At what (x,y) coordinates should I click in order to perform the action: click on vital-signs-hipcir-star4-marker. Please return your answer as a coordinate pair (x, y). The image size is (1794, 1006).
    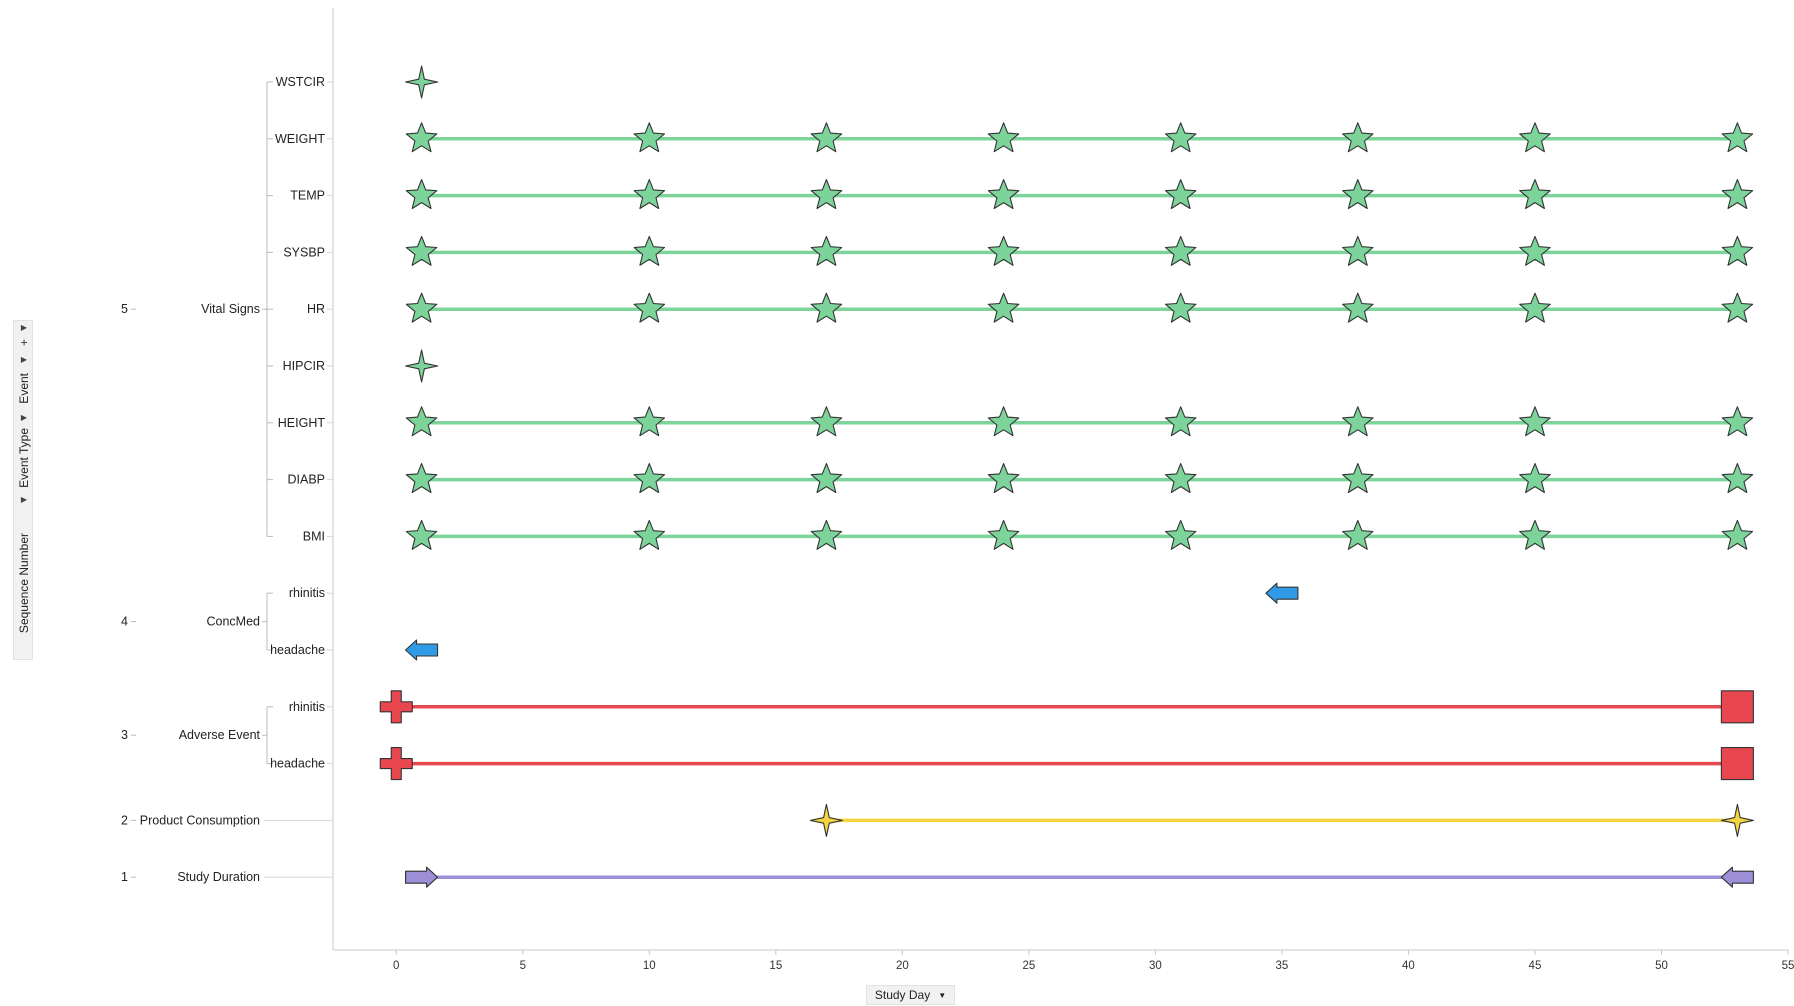
    Looking at the image, I should click on (422, 366).